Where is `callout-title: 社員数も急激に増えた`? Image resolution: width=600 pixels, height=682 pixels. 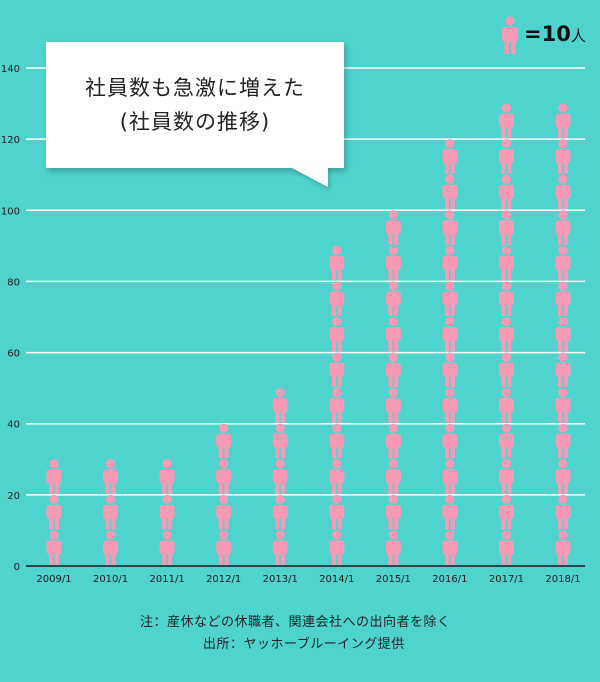
callout-title: 社員数も急激に増えた is located at coordinates (195, 88).